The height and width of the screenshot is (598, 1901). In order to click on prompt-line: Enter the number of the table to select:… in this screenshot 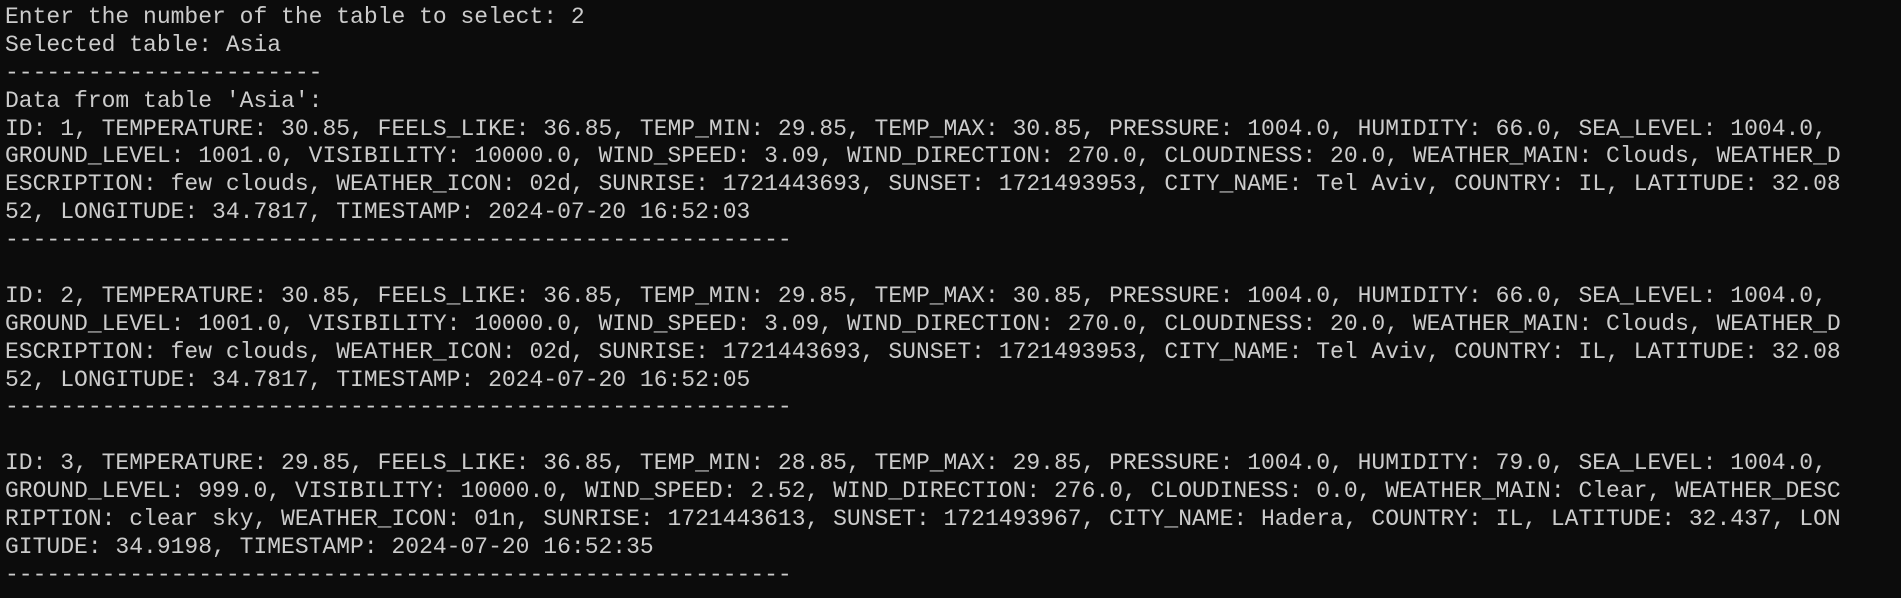, I will do `click(295, 17)`.